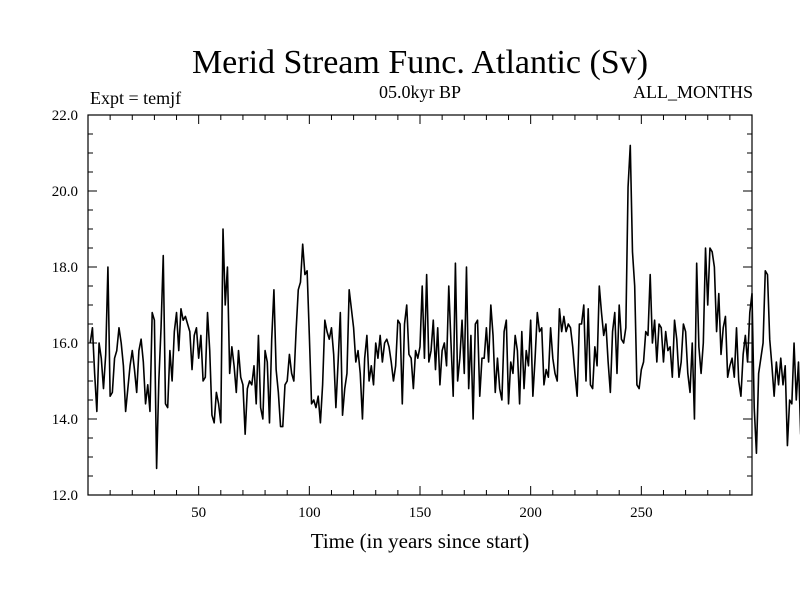 This screenshot has width=800, height=605. Describe the element at coordinates (65, 344) in the screenshot. I see `y-tick-label: 16.0` at that location.